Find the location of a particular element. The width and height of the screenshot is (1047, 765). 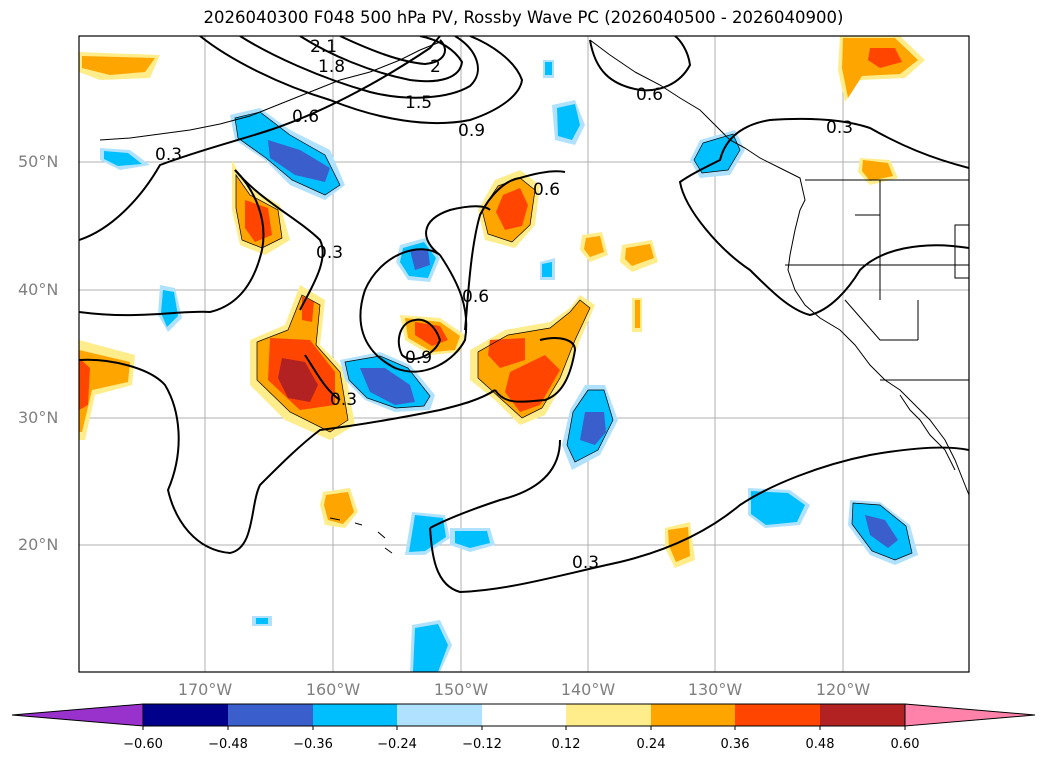

colorbar-tick-label: −0.24 is located at coordinates (397, 744).